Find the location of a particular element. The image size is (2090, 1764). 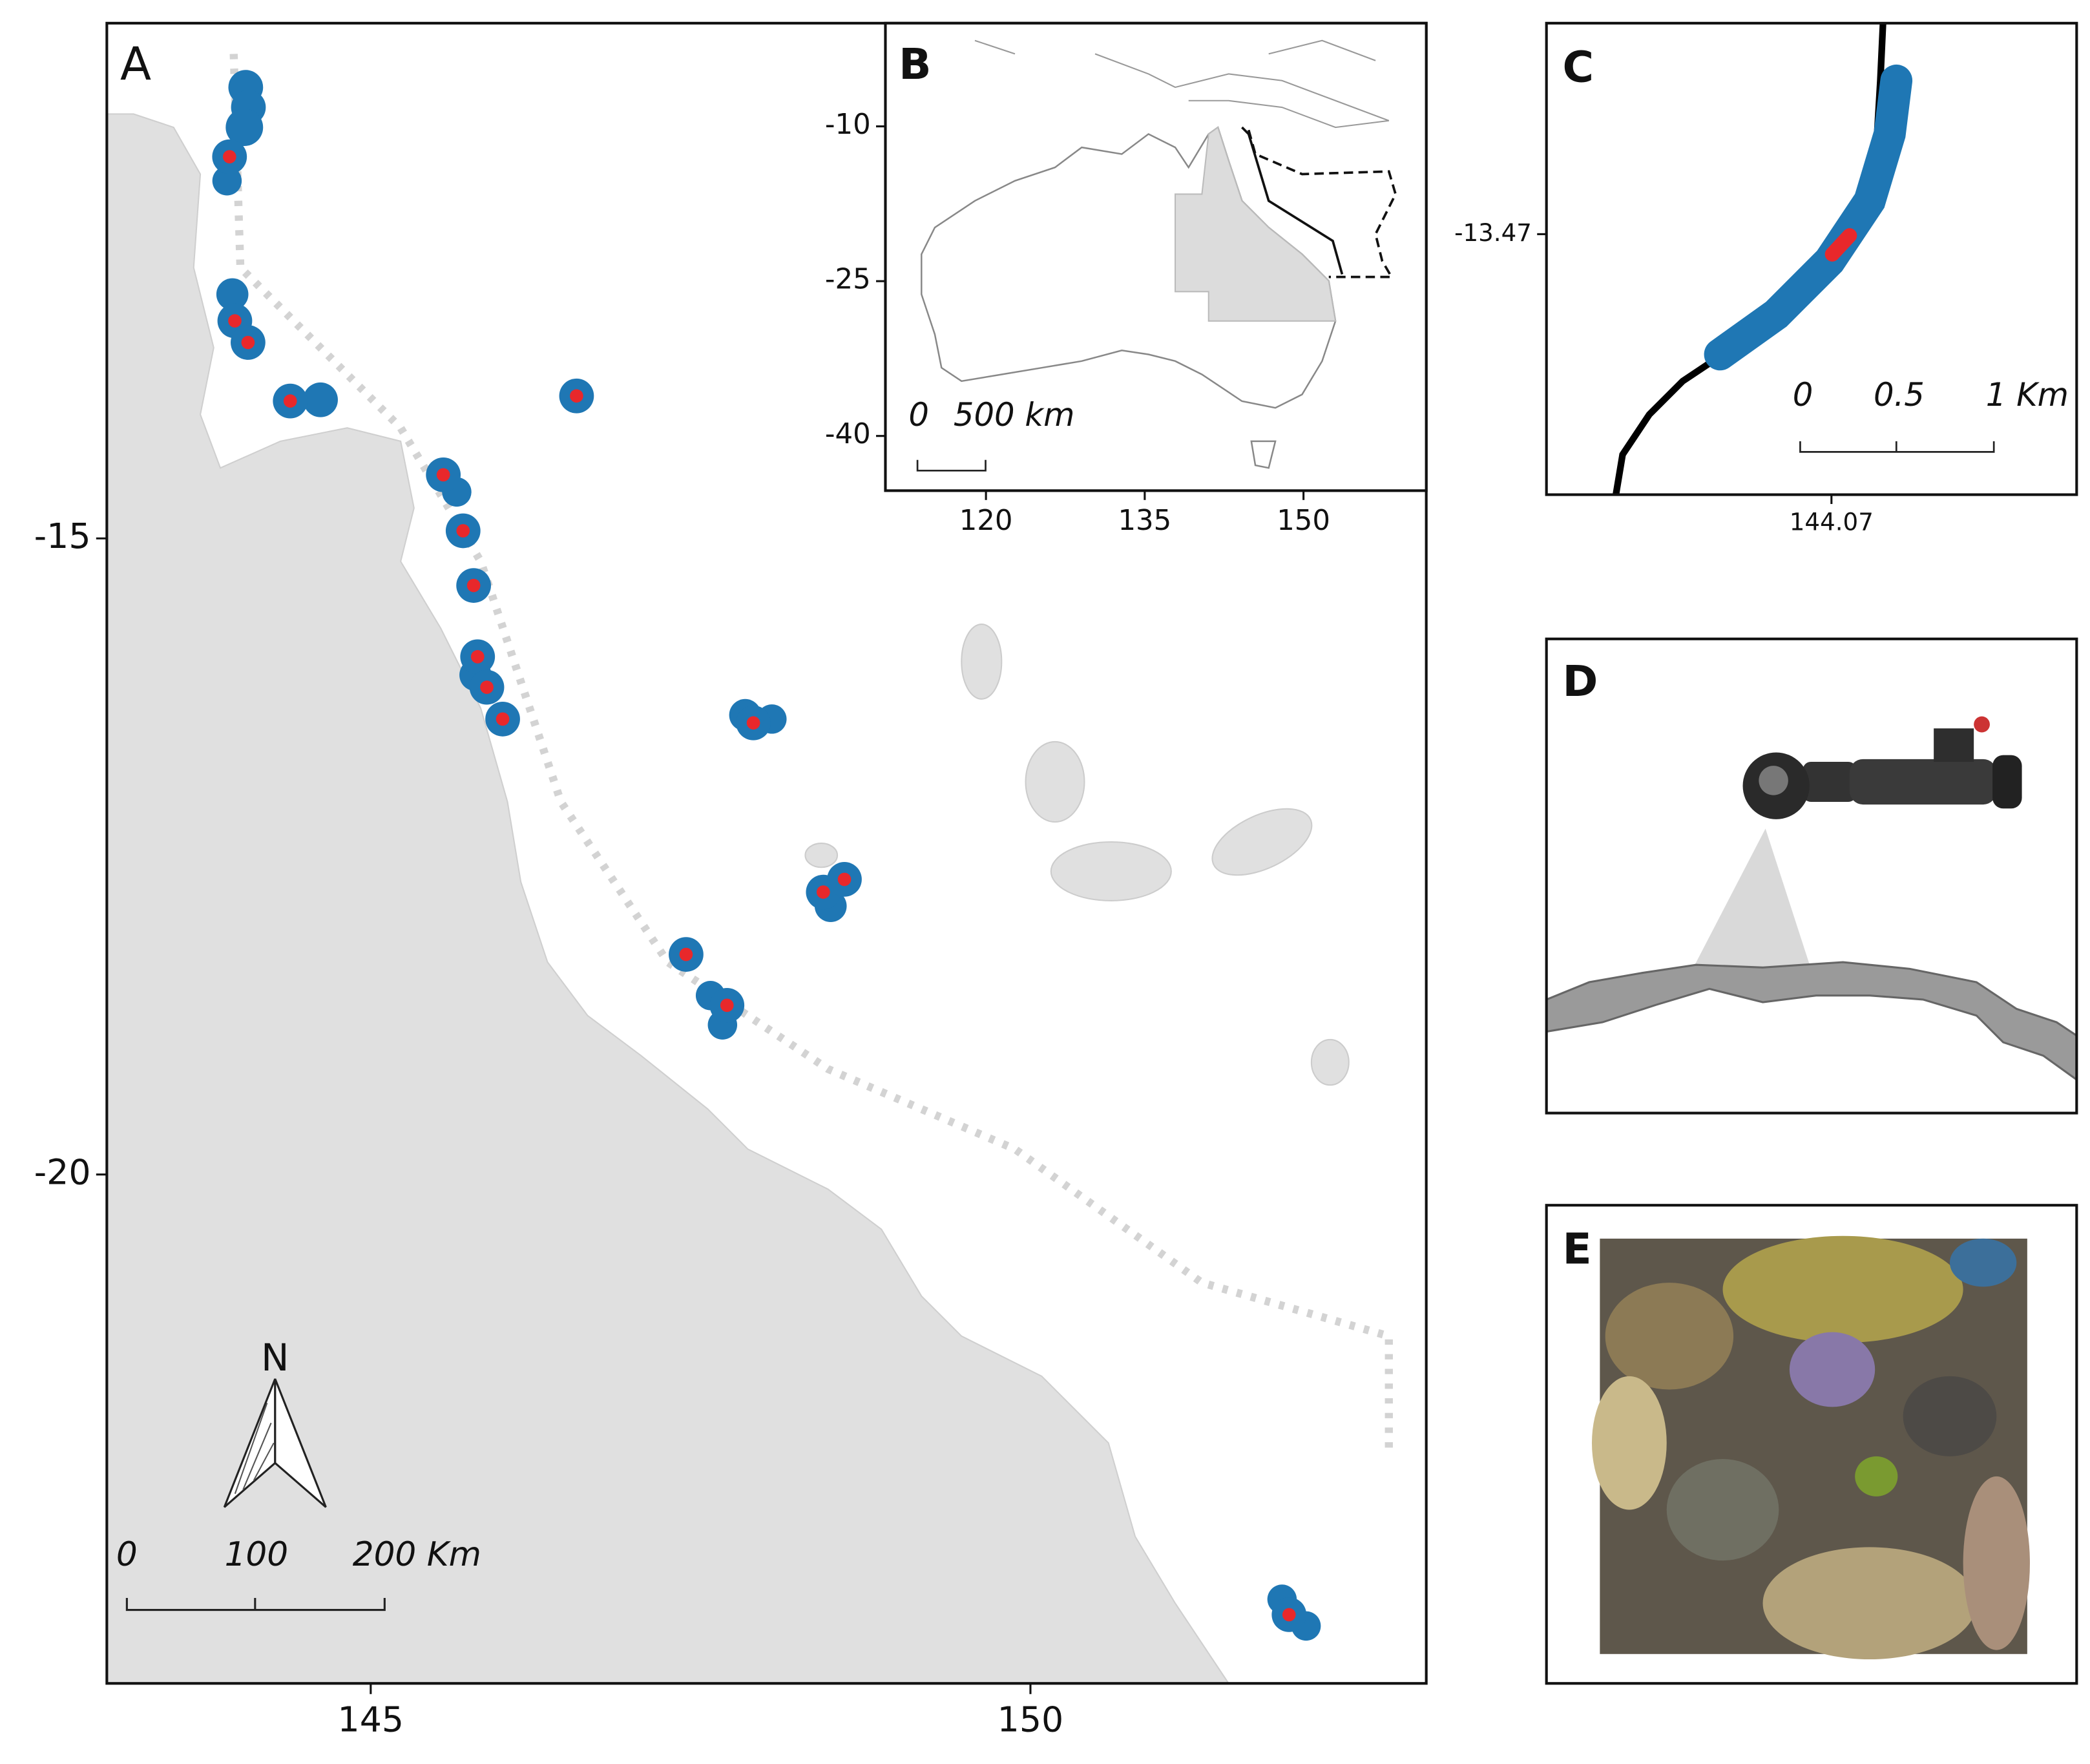

y-tick-label: -25 is located at coordinates (848, 280).